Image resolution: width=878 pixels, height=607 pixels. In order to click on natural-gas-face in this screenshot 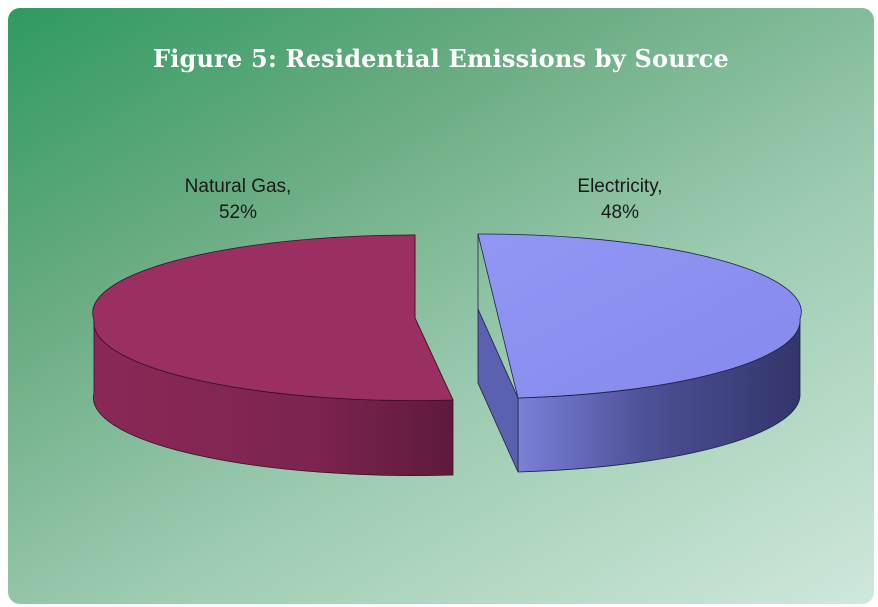, I will do `click(273, 317)`.